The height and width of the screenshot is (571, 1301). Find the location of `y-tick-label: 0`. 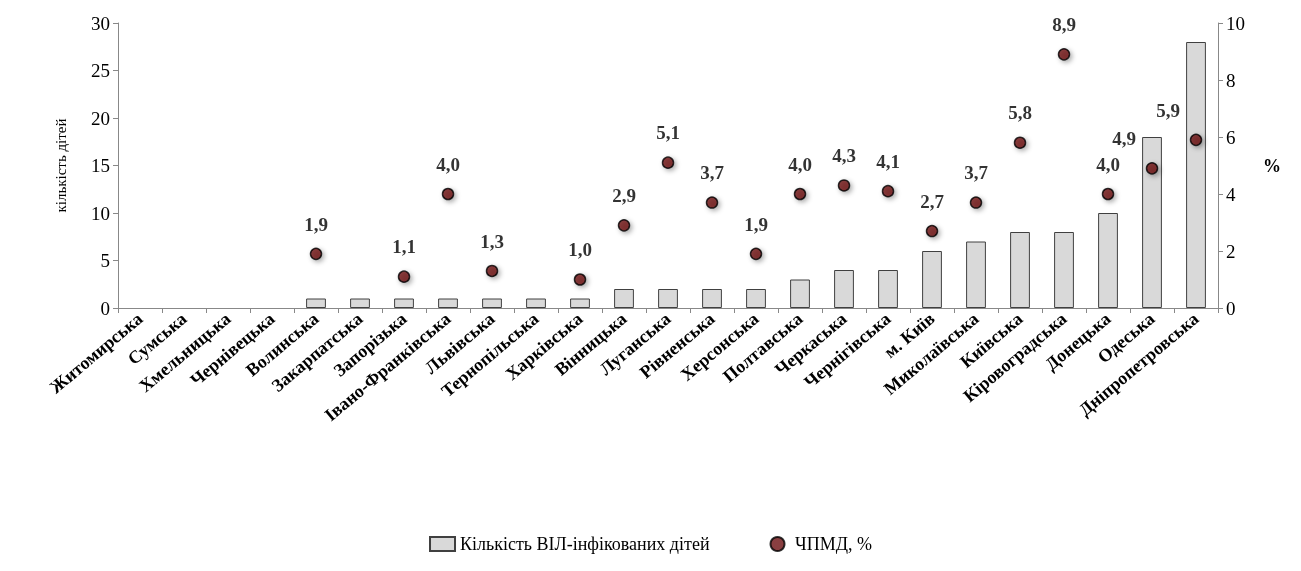

y-tick-label: 0 is located at coordinates (105, 308).